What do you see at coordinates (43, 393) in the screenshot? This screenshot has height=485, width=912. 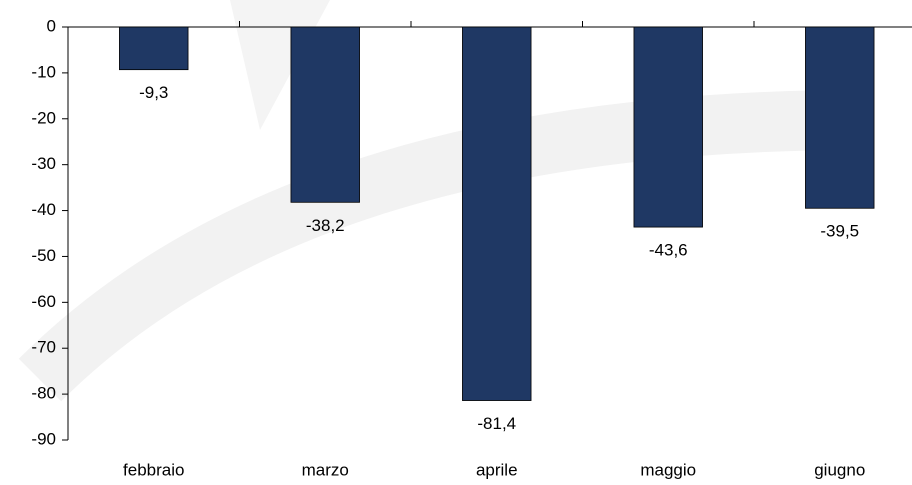 I see `y-tick-label: -80` at bounding box center [43, 393].